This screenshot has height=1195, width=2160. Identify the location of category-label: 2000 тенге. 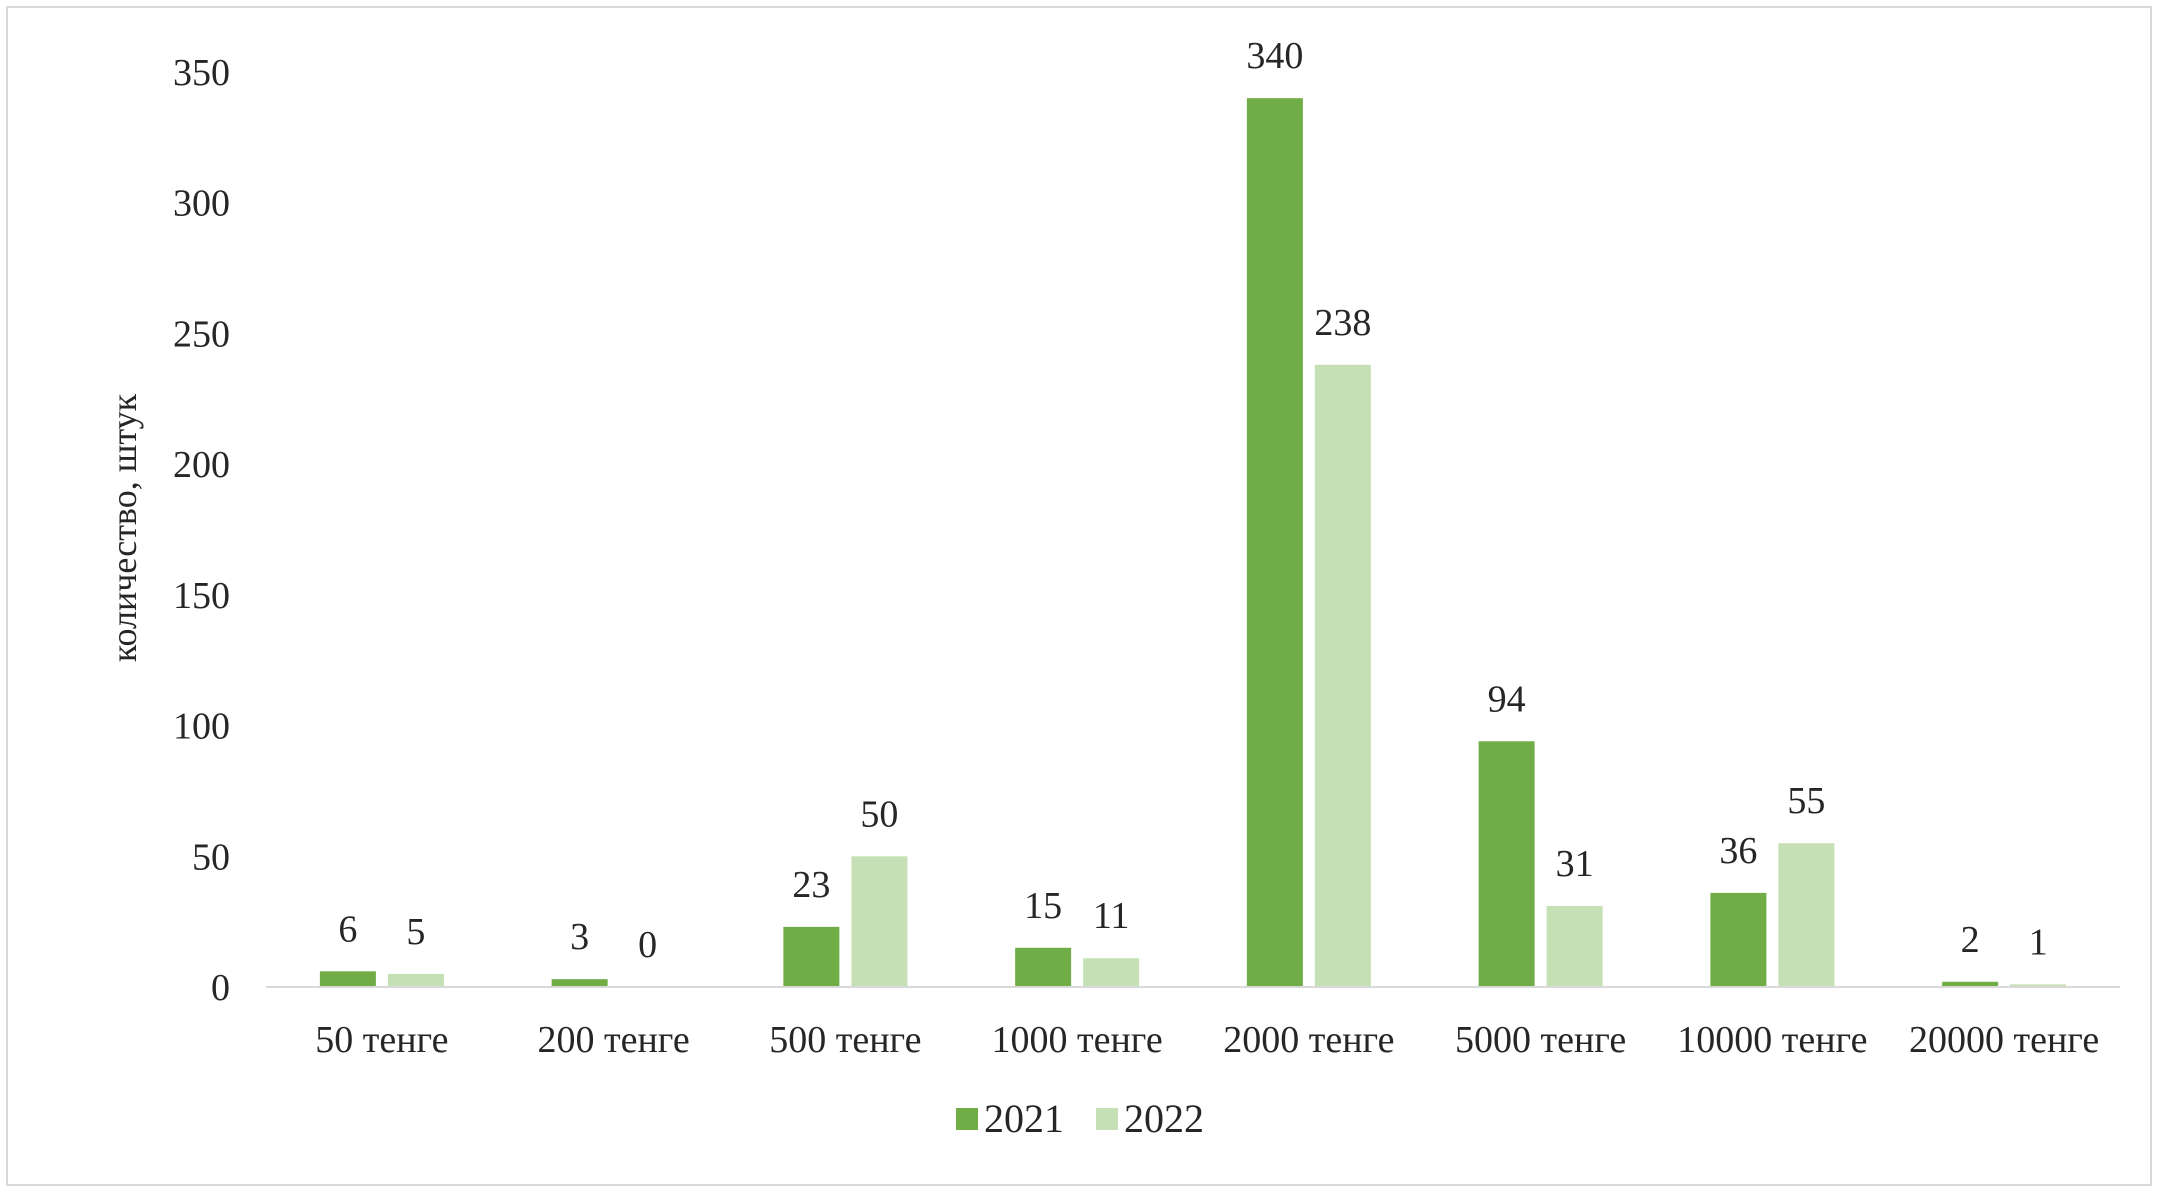
(1308, 1040).